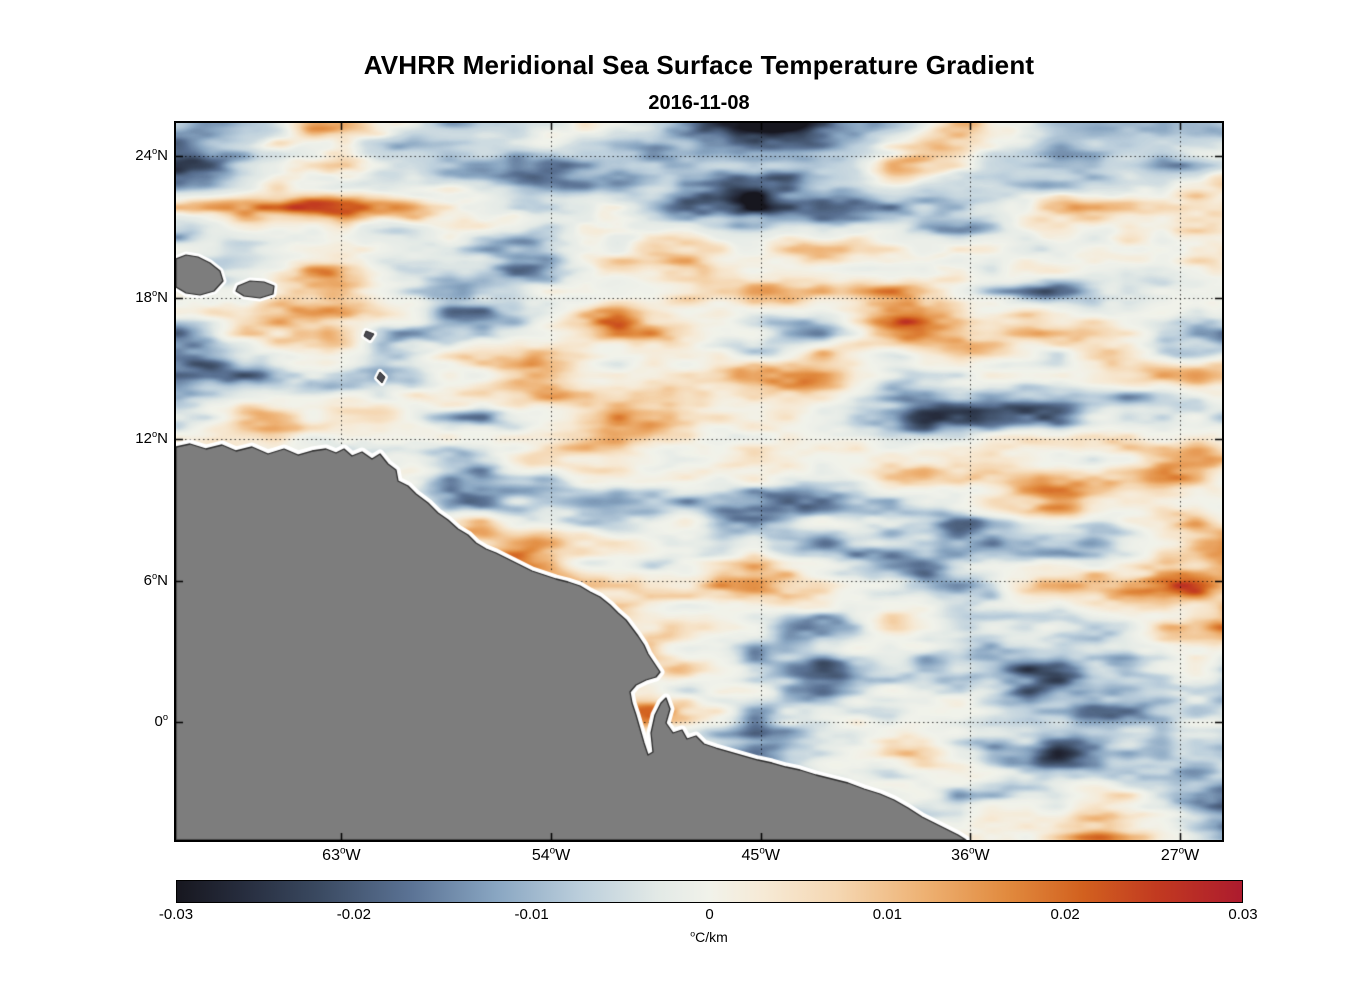  I want to click on x-tick-label: 36oW, so click(970, 854).